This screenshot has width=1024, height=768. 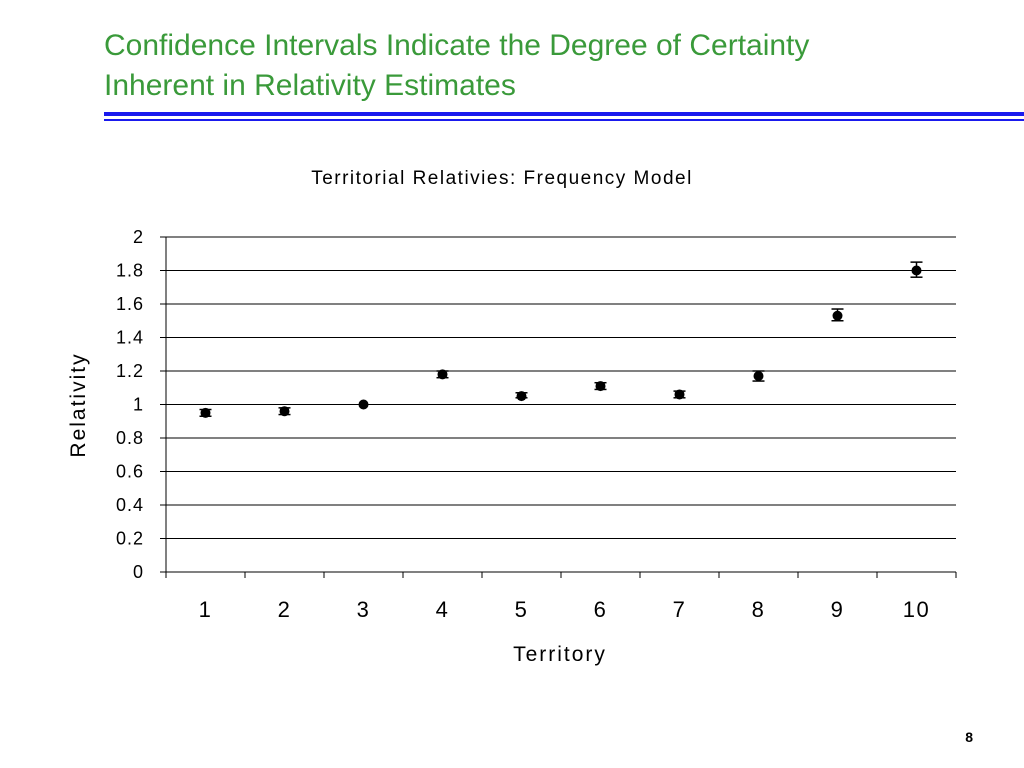 I want to click on y-tick-label: 1.2, so click(x=130, y=371).